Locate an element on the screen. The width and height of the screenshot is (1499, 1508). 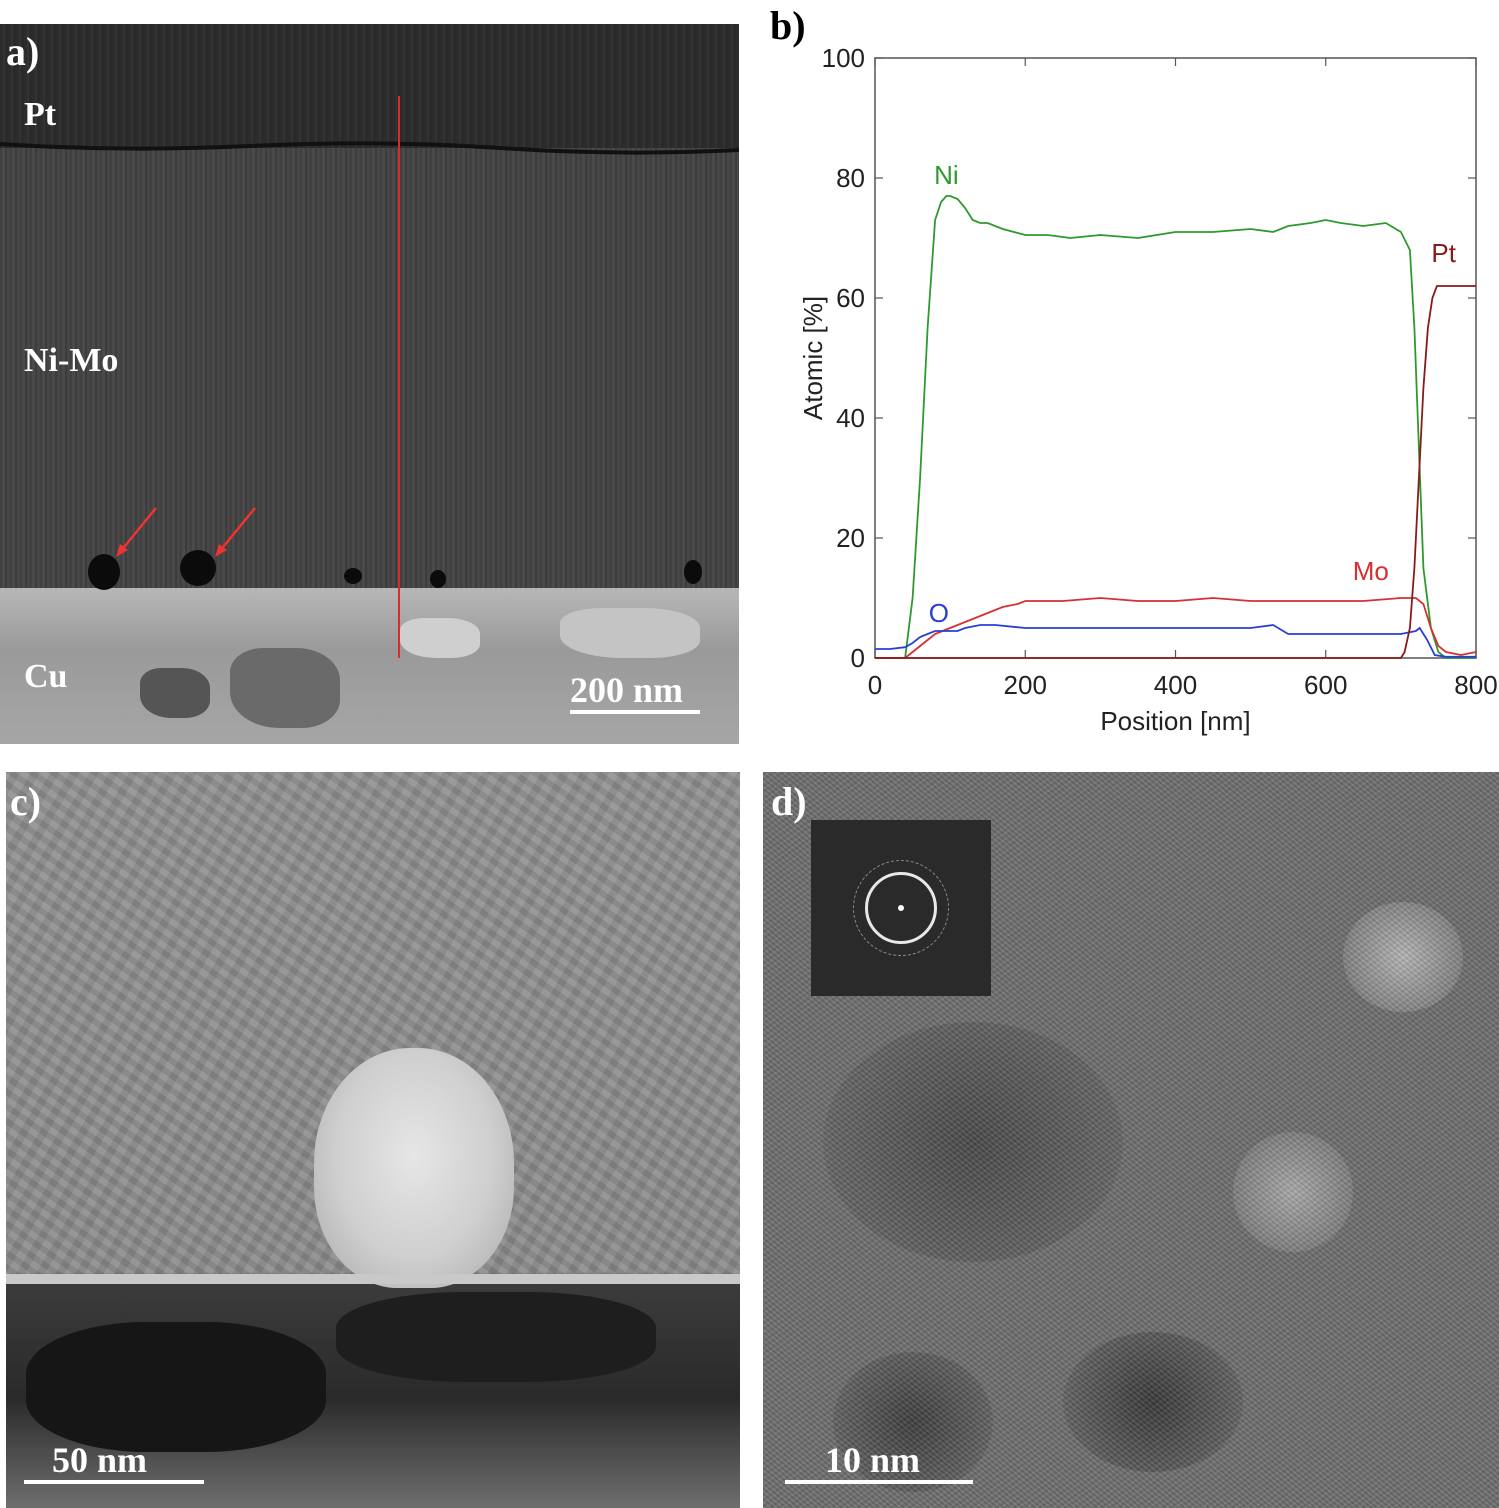
series-line-pt is located at coordinates (1175, 472).